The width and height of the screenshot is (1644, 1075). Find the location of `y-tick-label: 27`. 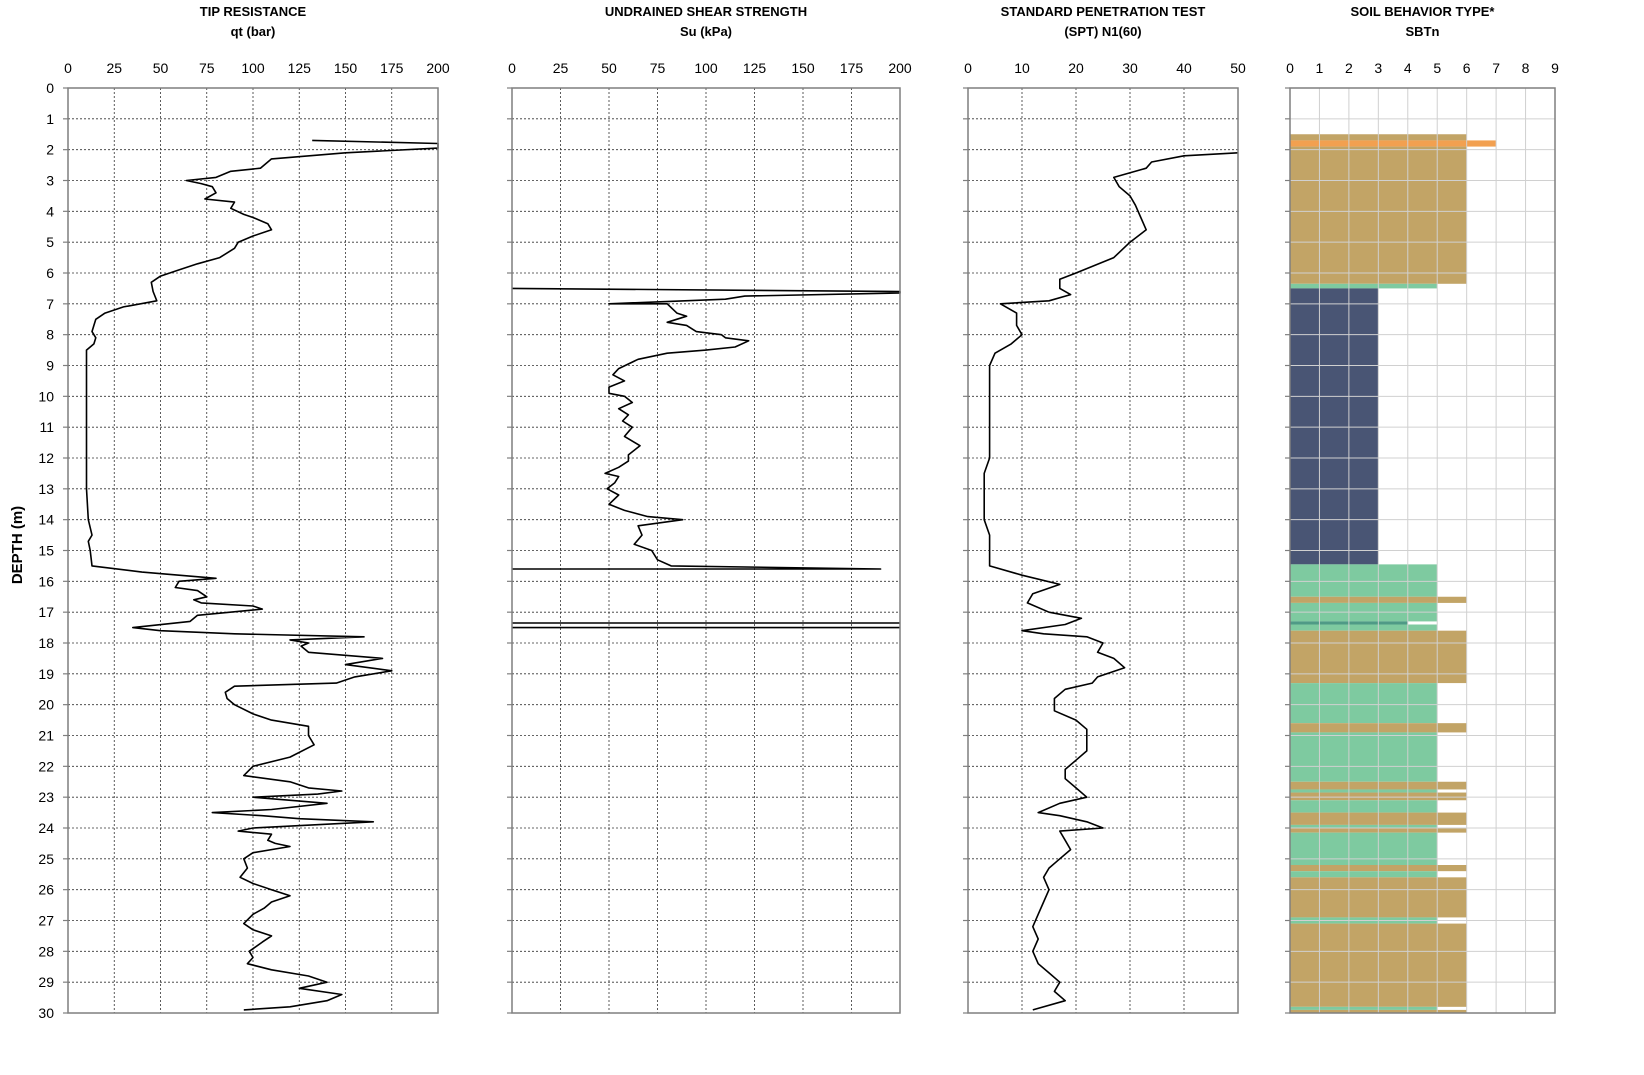

y-tick-label: 27 is located at coordinates (46, 921).